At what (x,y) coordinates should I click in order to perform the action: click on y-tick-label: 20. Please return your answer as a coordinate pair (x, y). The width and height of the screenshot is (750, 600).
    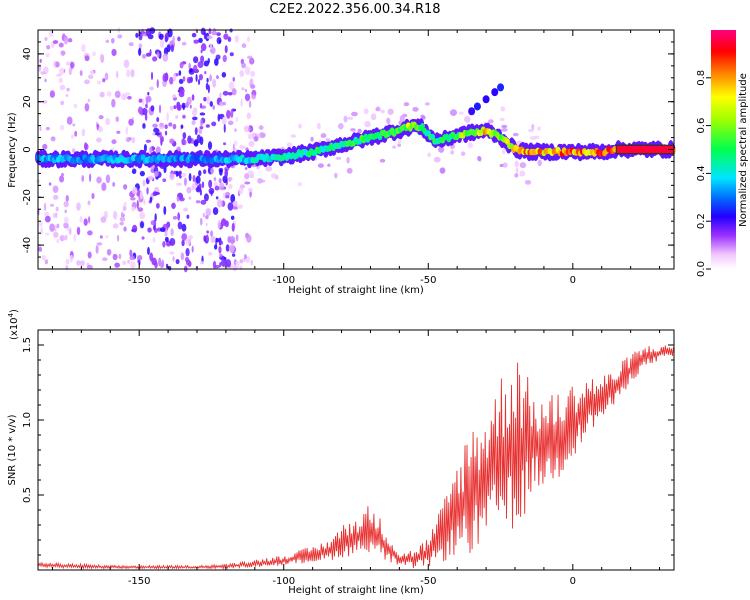
    Looking at the image, I should click on (27, 101).